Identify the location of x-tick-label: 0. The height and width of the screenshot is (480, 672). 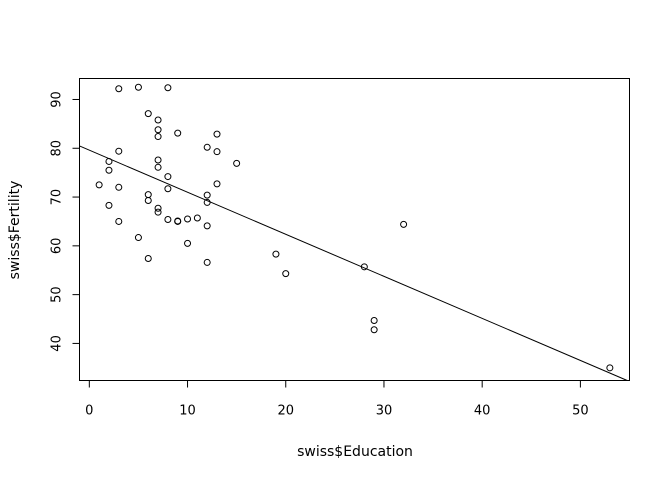
(89, 411).